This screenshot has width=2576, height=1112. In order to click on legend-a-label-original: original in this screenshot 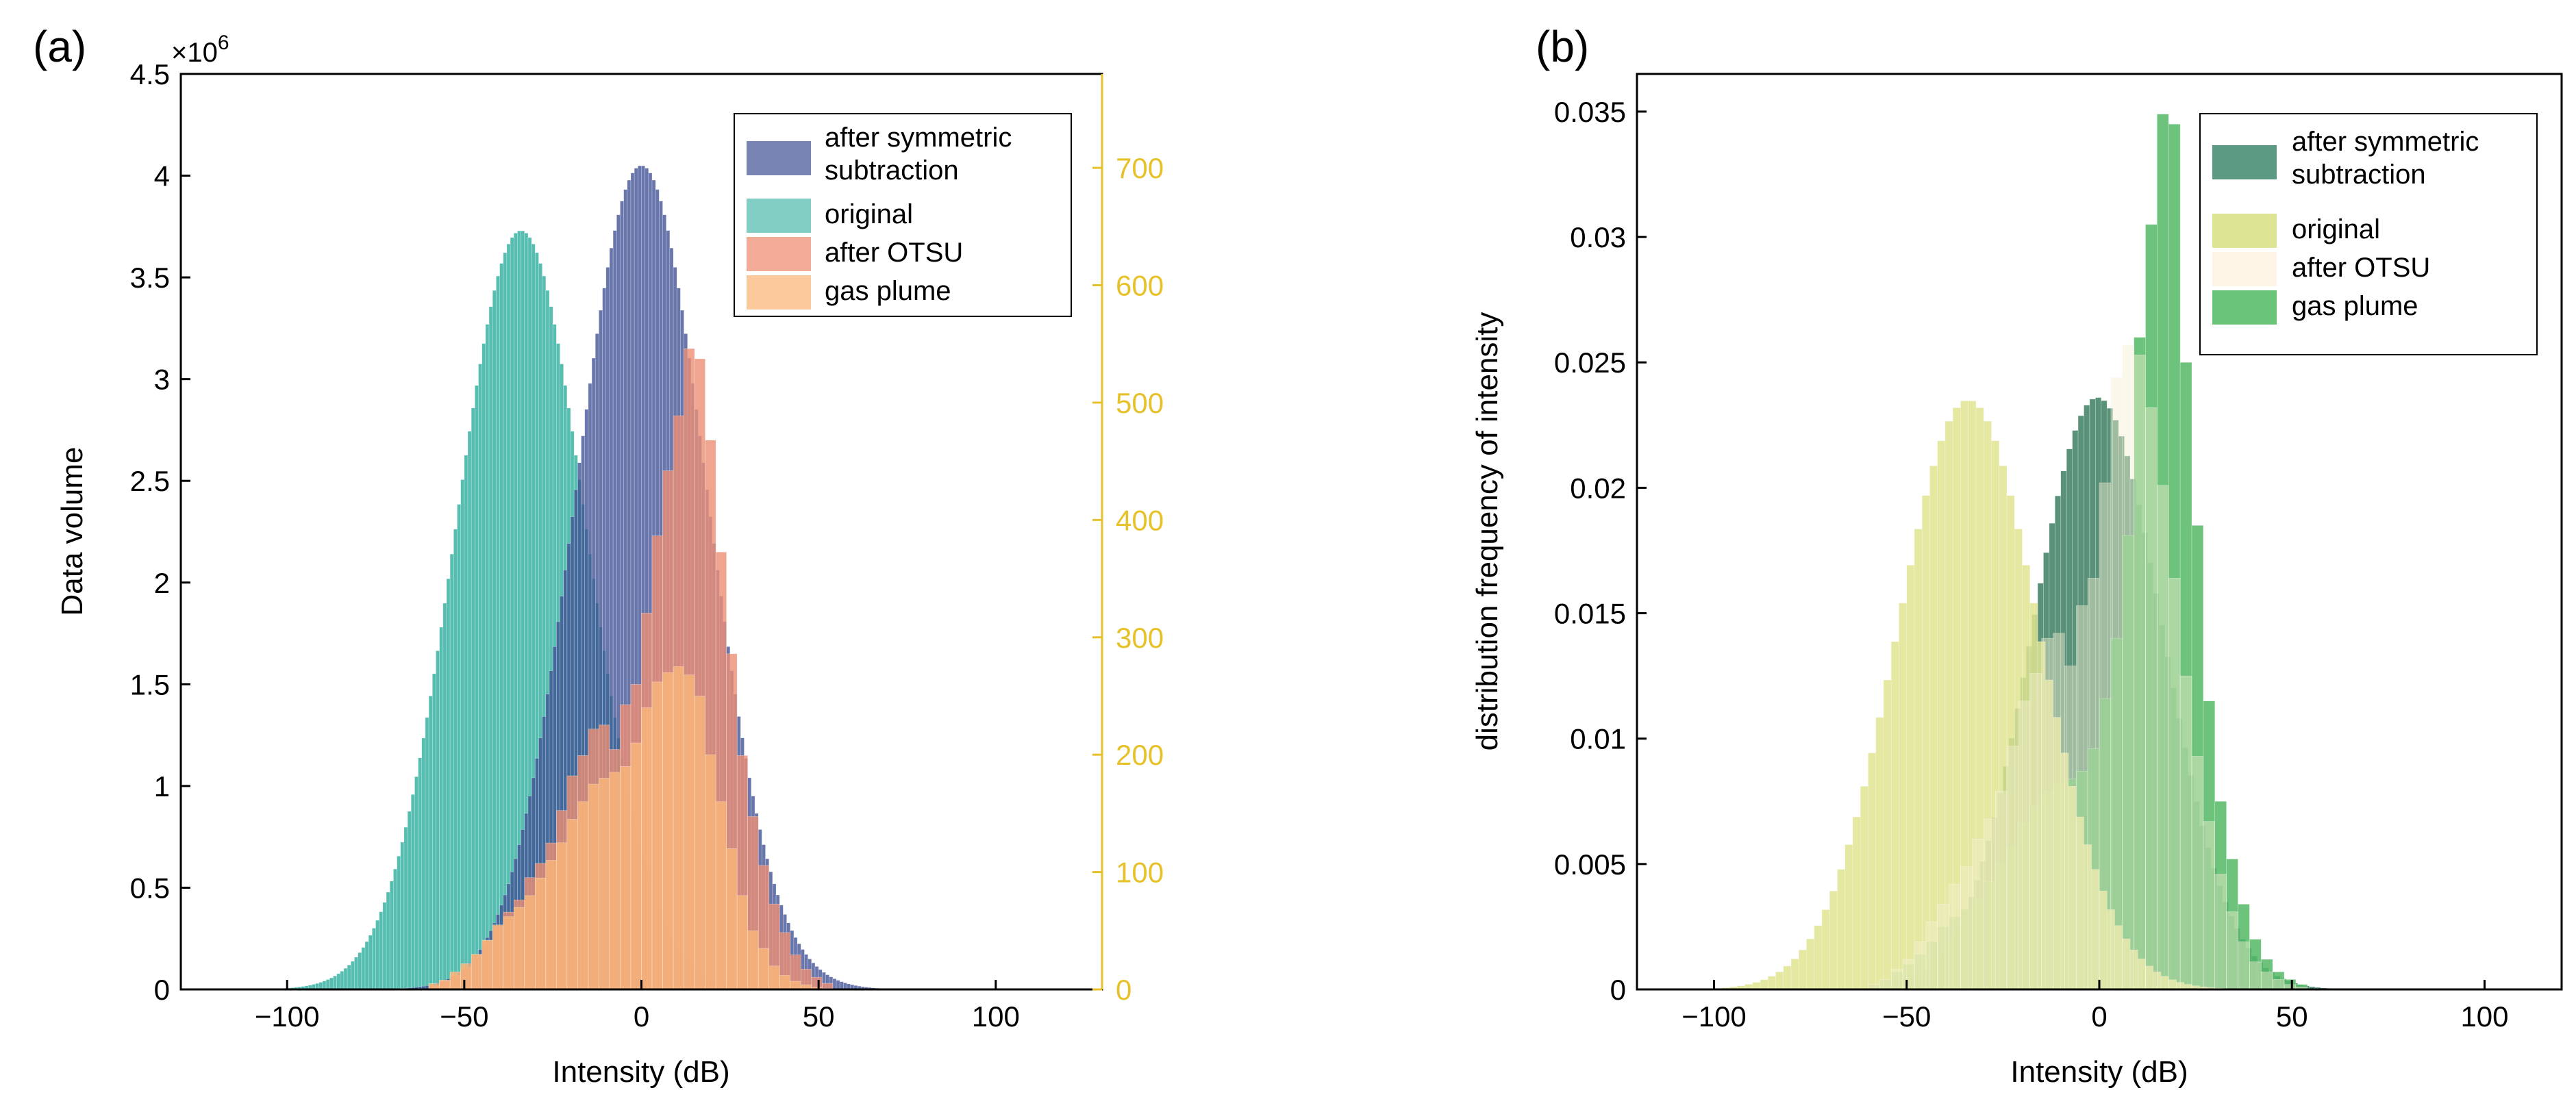, I will do `click(869, 214)`.